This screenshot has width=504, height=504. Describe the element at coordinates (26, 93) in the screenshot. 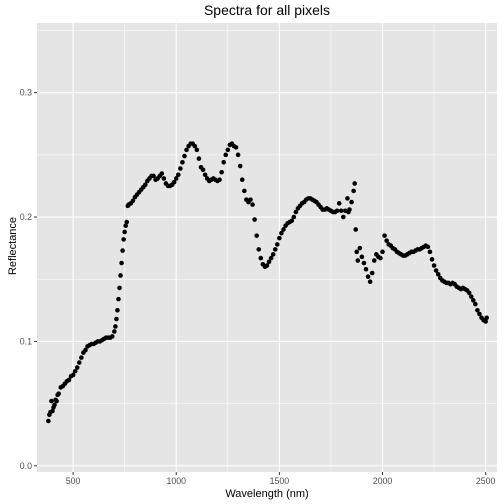

I see `y-tick-label: 0.3` at that location.